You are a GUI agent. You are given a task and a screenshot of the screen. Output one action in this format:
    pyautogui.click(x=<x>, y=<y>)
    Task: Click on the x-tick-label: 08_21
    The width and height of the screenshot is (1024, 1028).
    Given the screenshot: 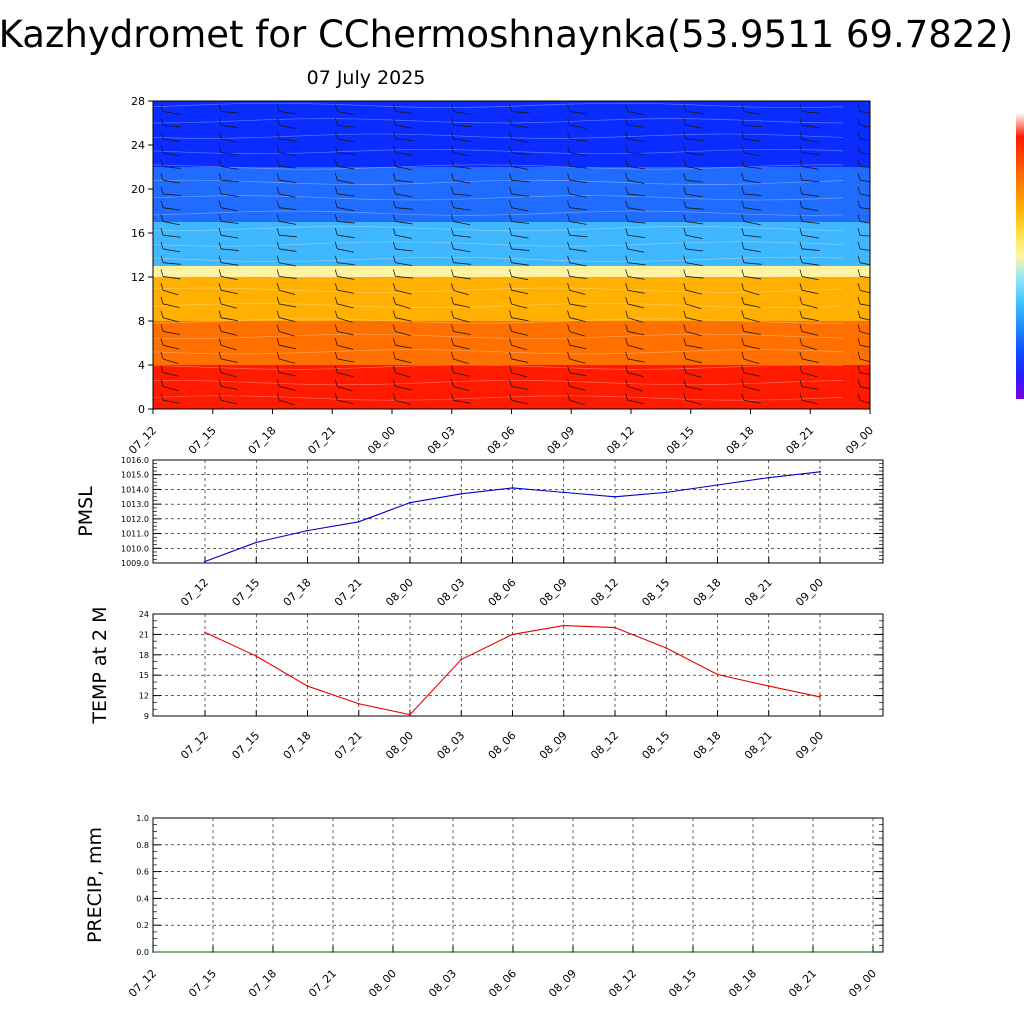 What is the action you would take?
    pyautogui.click(x=799, y=440)
    